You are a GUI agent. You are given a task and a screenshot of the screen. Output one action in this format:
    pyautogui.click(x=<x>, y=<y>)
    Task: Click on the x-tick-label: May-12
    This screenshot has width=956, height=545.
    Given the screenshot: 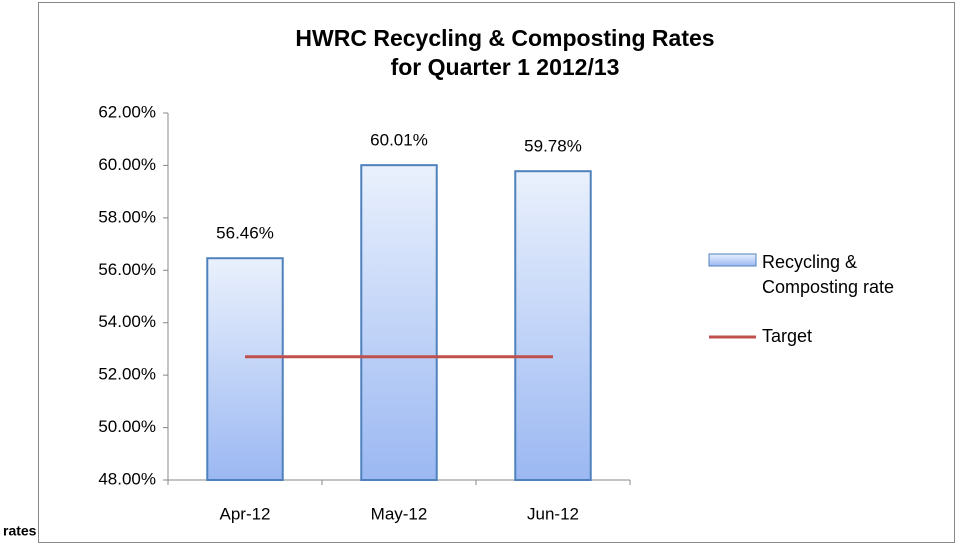 What is the action you would take?
    pyautogui.click(x=399, y=513)
    